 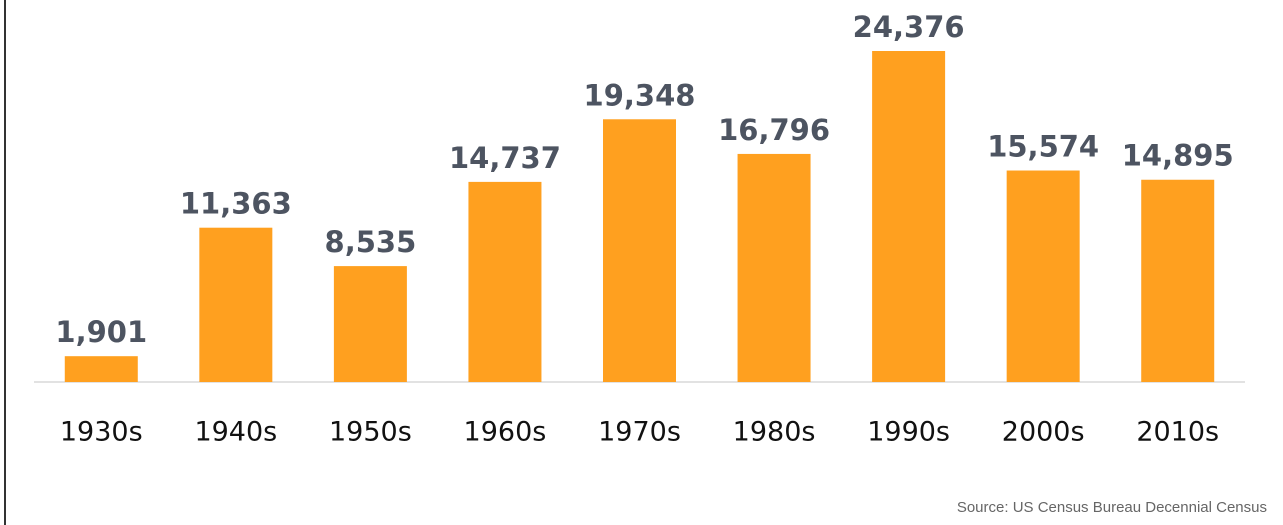 What do you see at coordinates (774, 432) in the screenshot?
I see `x-tick-label: 1980s` at bounding box center [774, 432].